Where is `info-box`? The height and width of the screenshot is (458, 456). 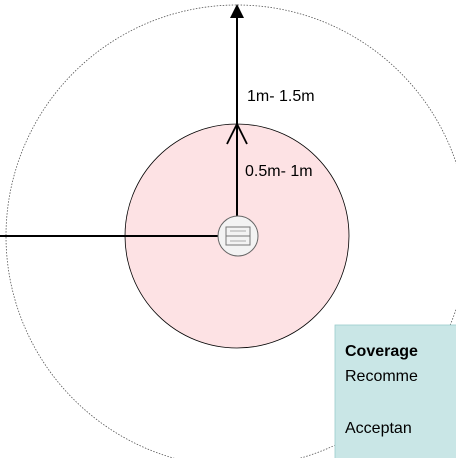
info-box is located at coordinates (395, 391).